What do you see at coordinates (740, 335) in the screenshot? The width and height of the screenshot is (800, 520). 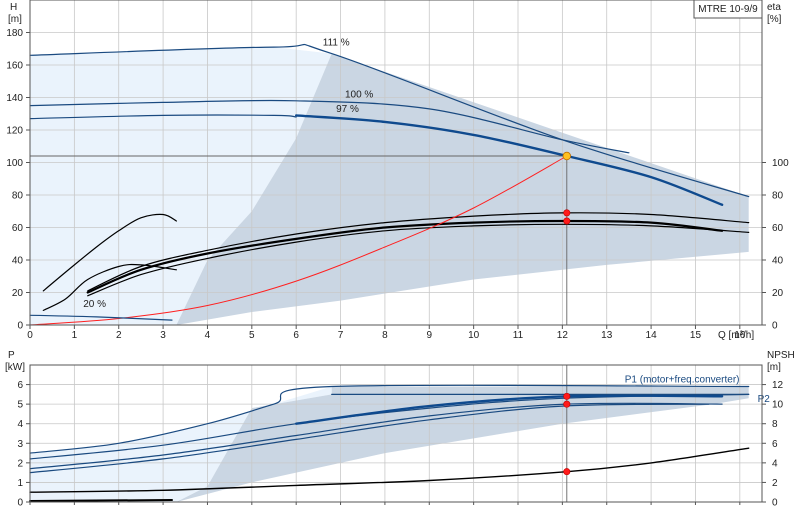 I see `x-tick-label: 16` at bounding box center [740, 335].